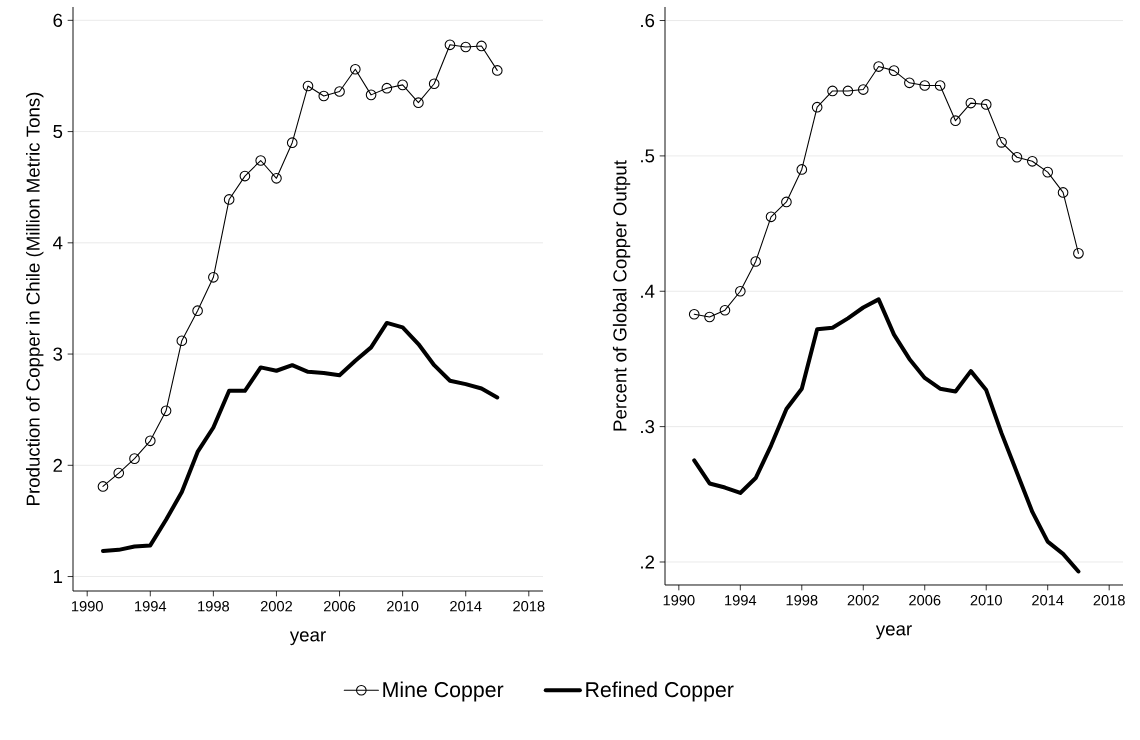 This screenshot has width=1140, height=740. What do you see at coordinates (648, 427) in the screenshot?
I see `y-tick-label: .3` at bounding box center [648, 427].